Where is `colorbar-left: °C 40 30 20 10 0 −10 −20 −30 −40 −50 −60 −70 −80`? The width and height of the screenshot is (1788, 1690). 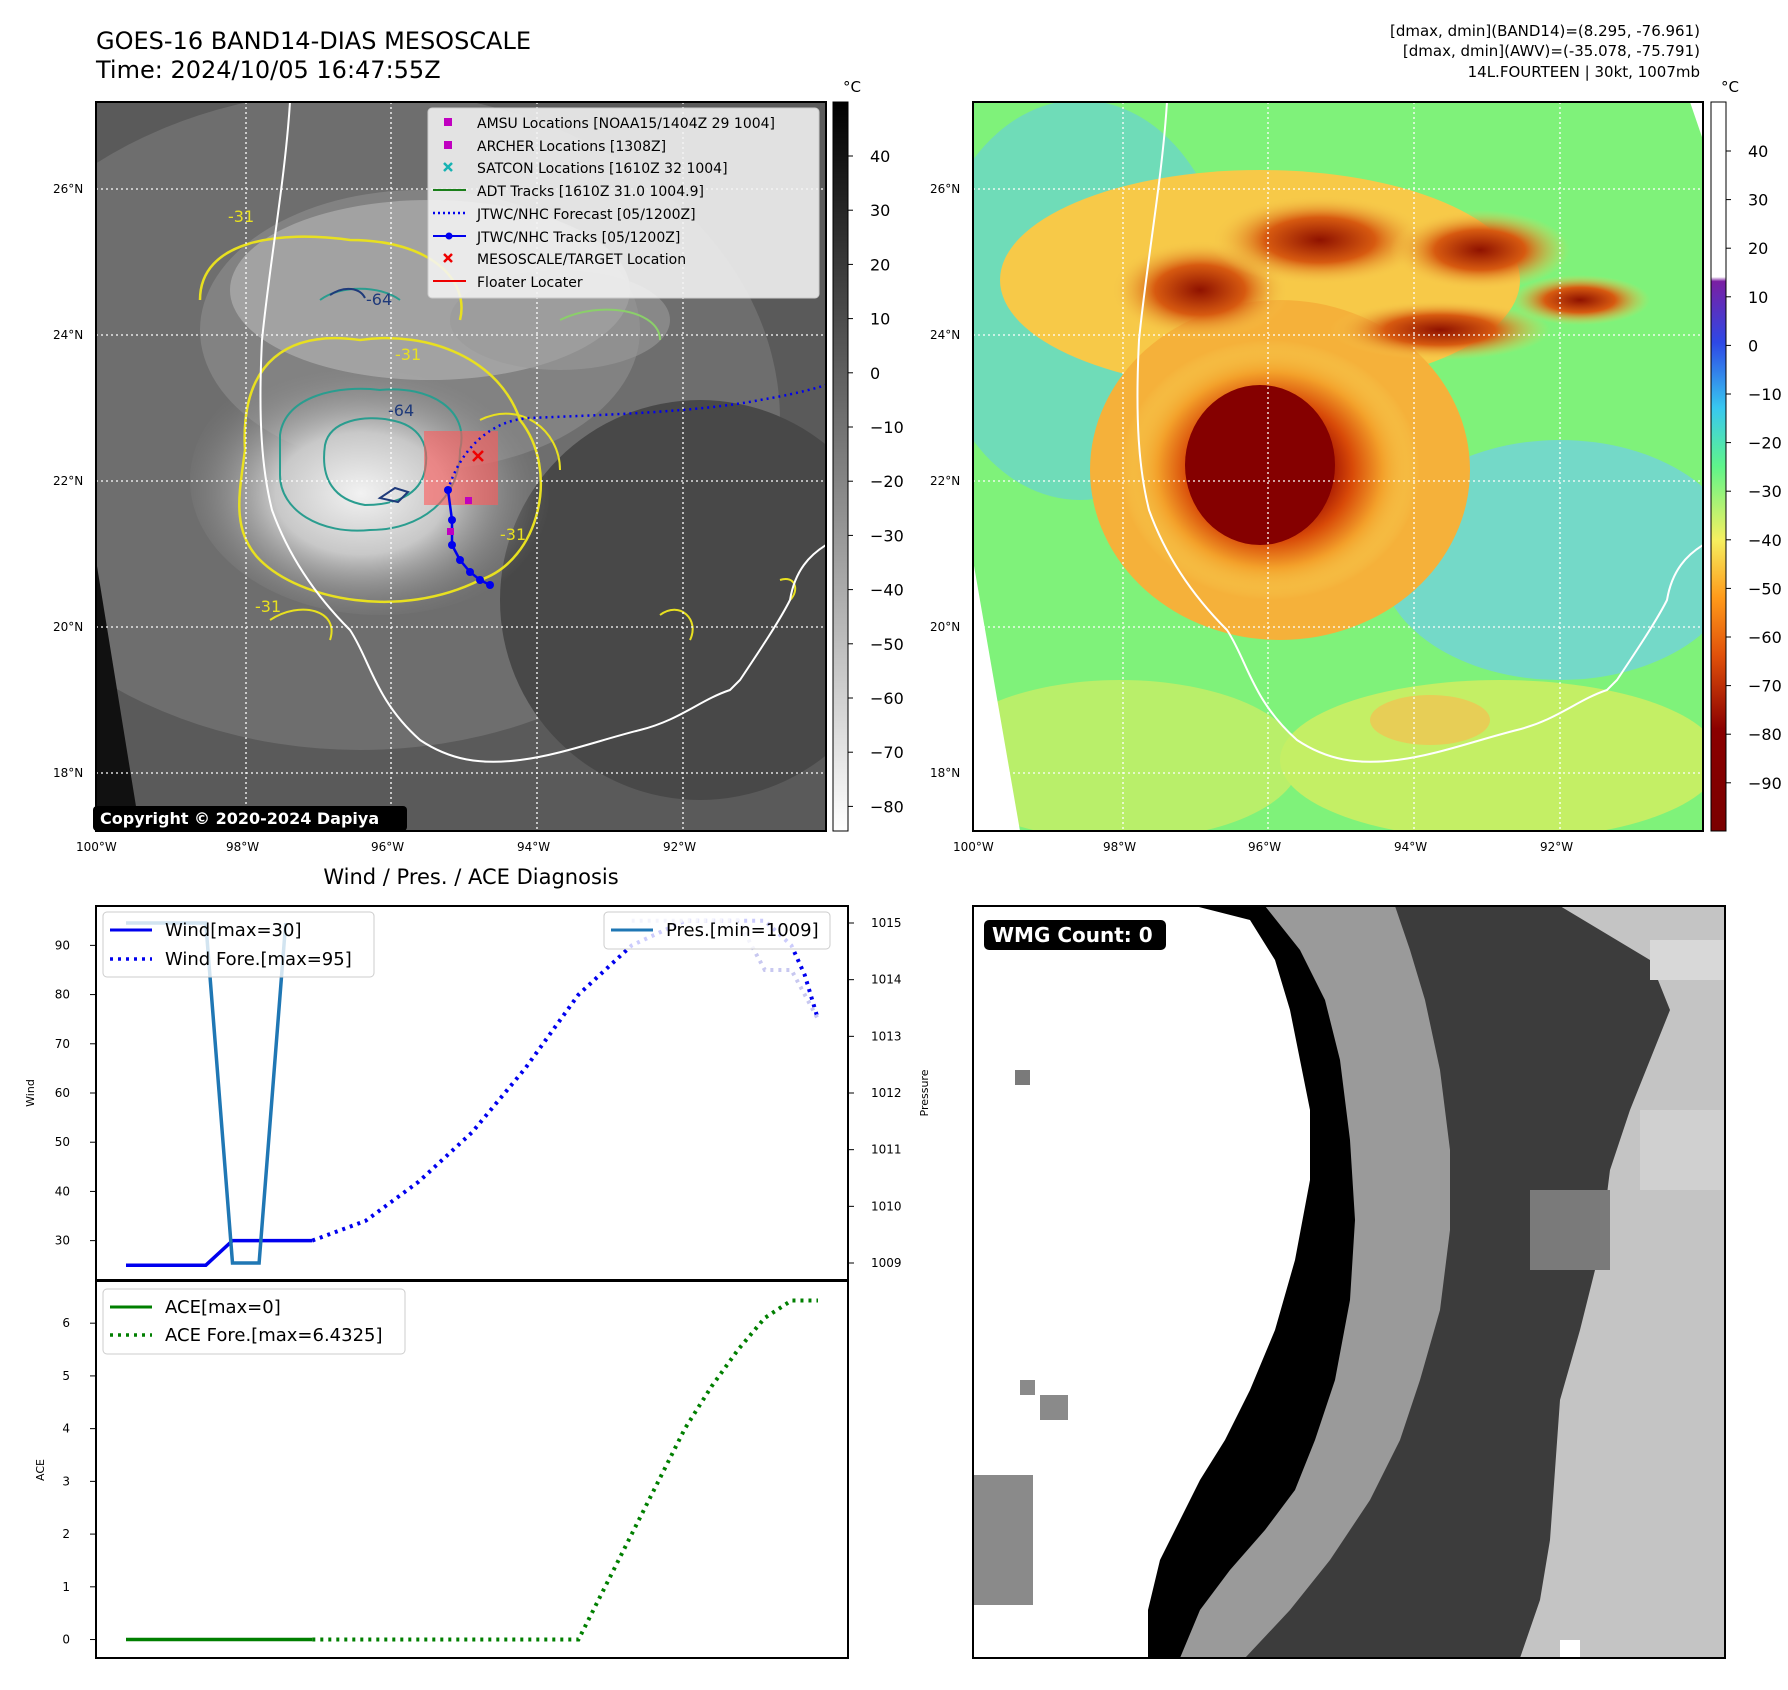
colorbar-left: °C 40 30 20 10 0 −10 −20 −30 −40 −50 −60 −70 −80 is located at coordinates (868, 455).